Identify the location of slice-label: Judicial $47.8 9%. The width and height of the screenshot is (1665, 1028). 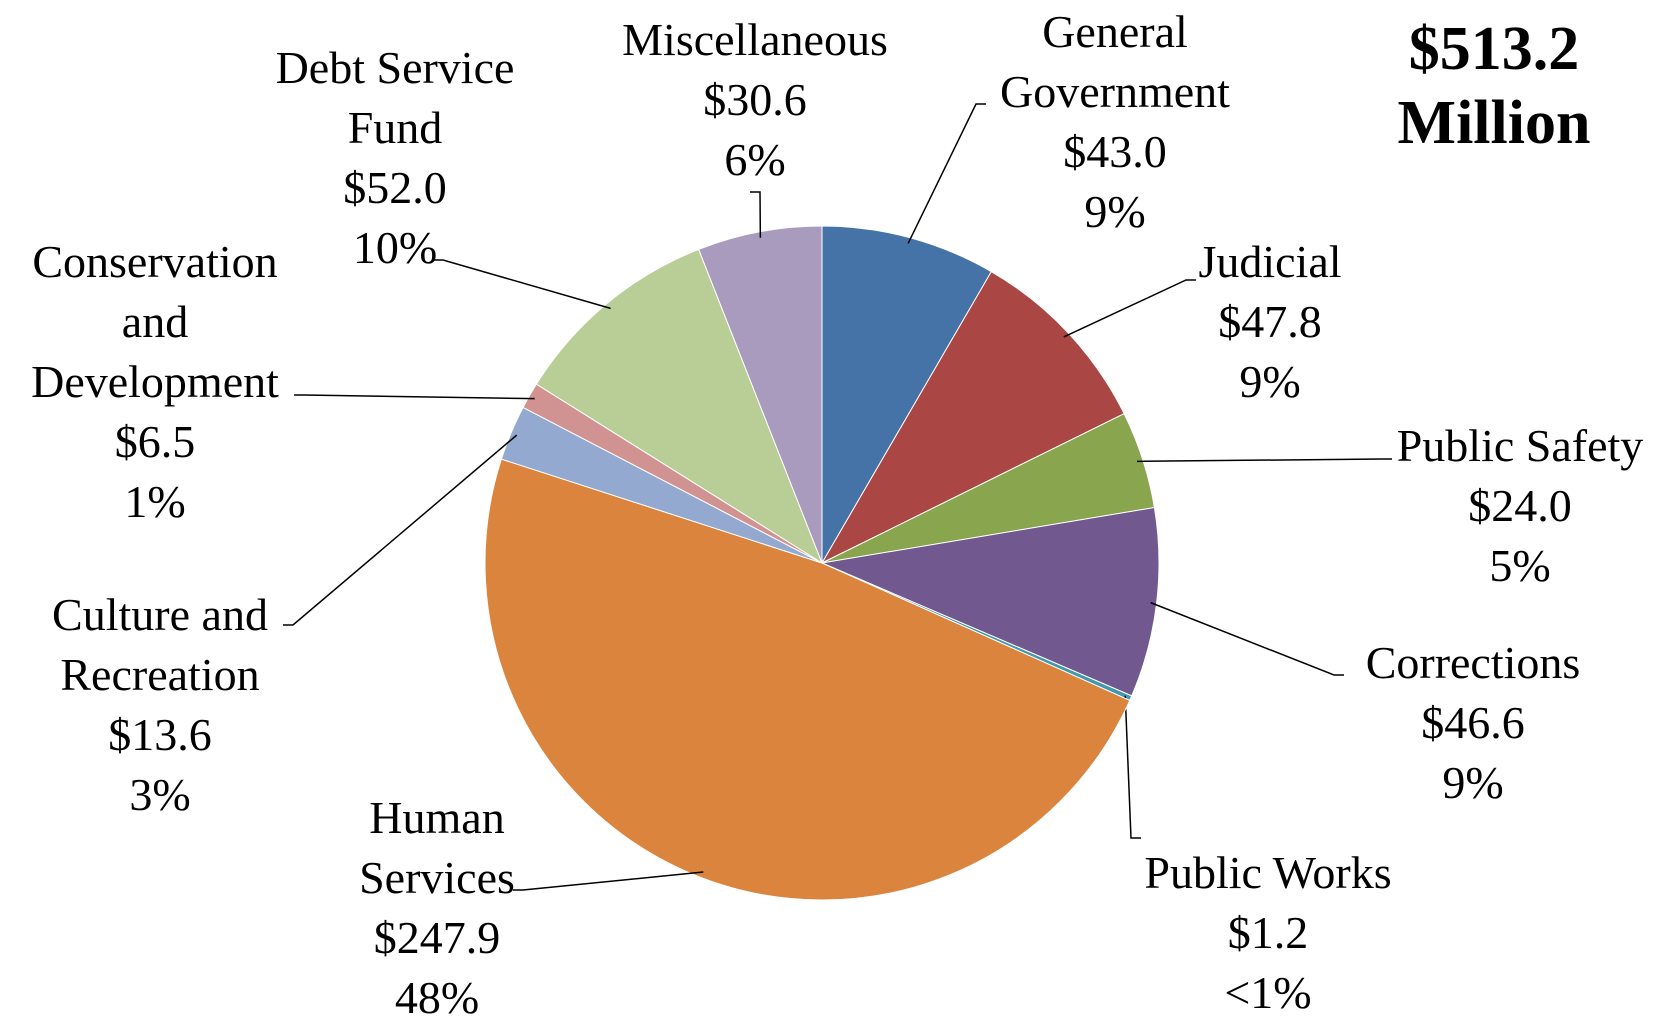
(1269, 322).